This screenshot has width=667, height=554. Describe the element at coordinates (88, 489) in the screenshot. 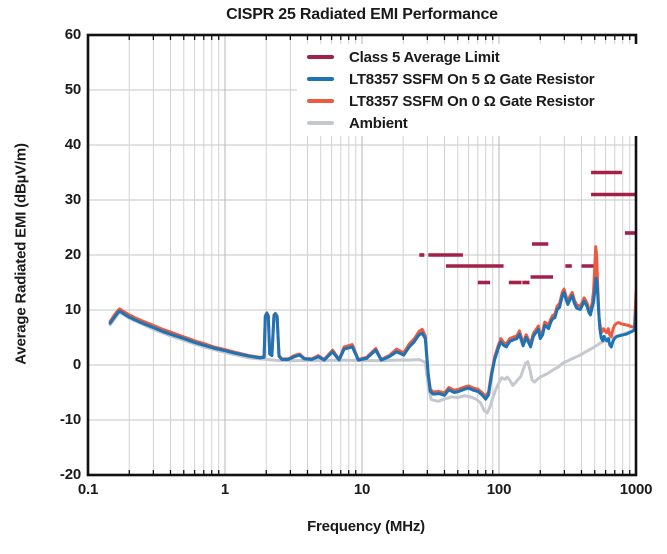

I see `x-tick-label: 0.1` at that location.